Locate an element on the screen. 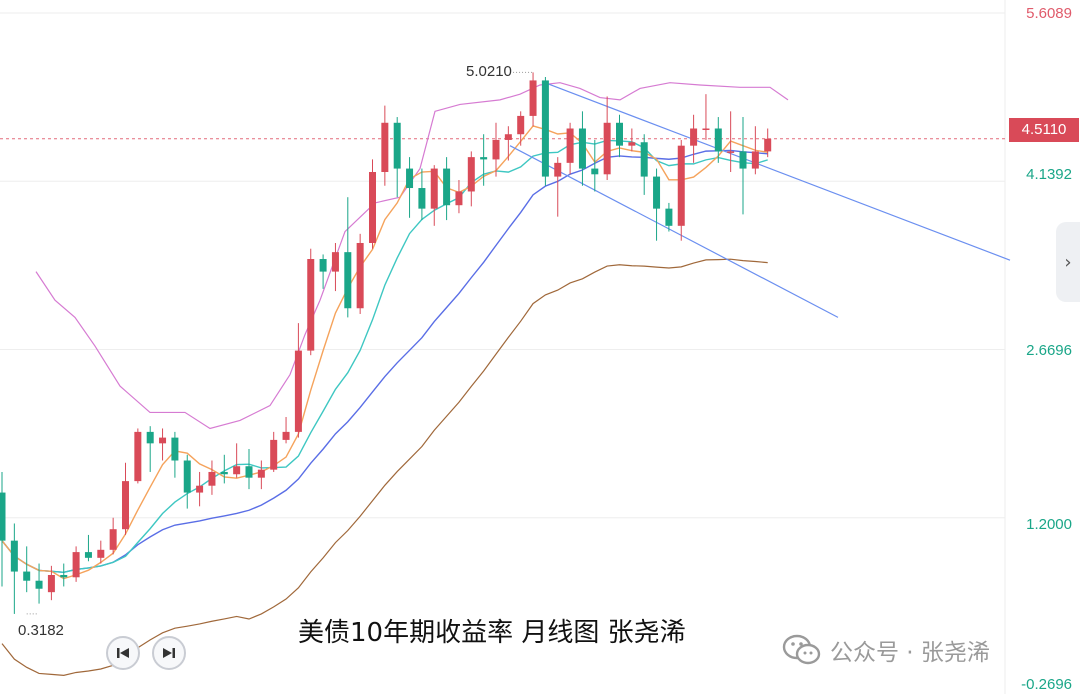 The image size is (1080, 694). side-panel-toggle: › is located at coordinates (1068, 262).